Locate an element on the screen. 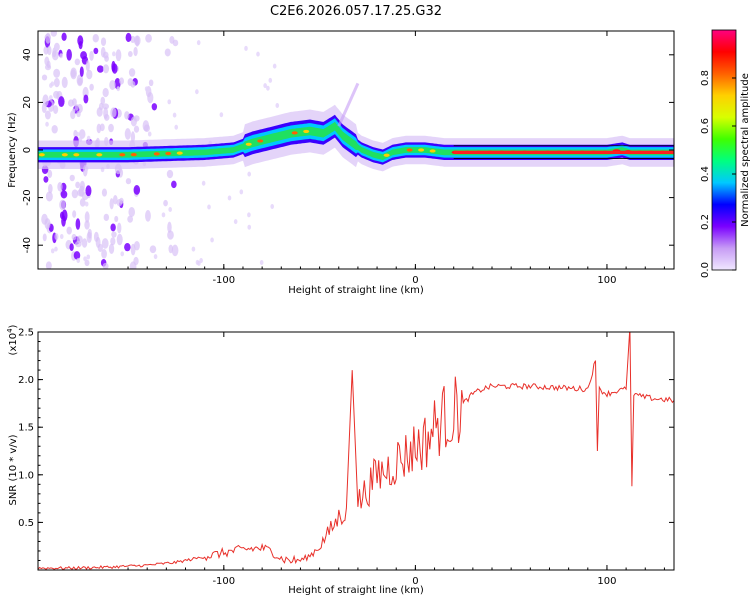  colorbar-bar is located at coordinates (724, 150).